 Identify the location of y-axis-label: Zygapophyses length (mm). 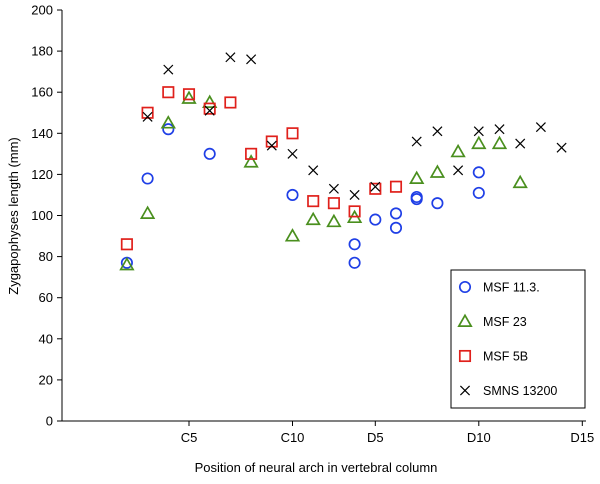
(13, 216).